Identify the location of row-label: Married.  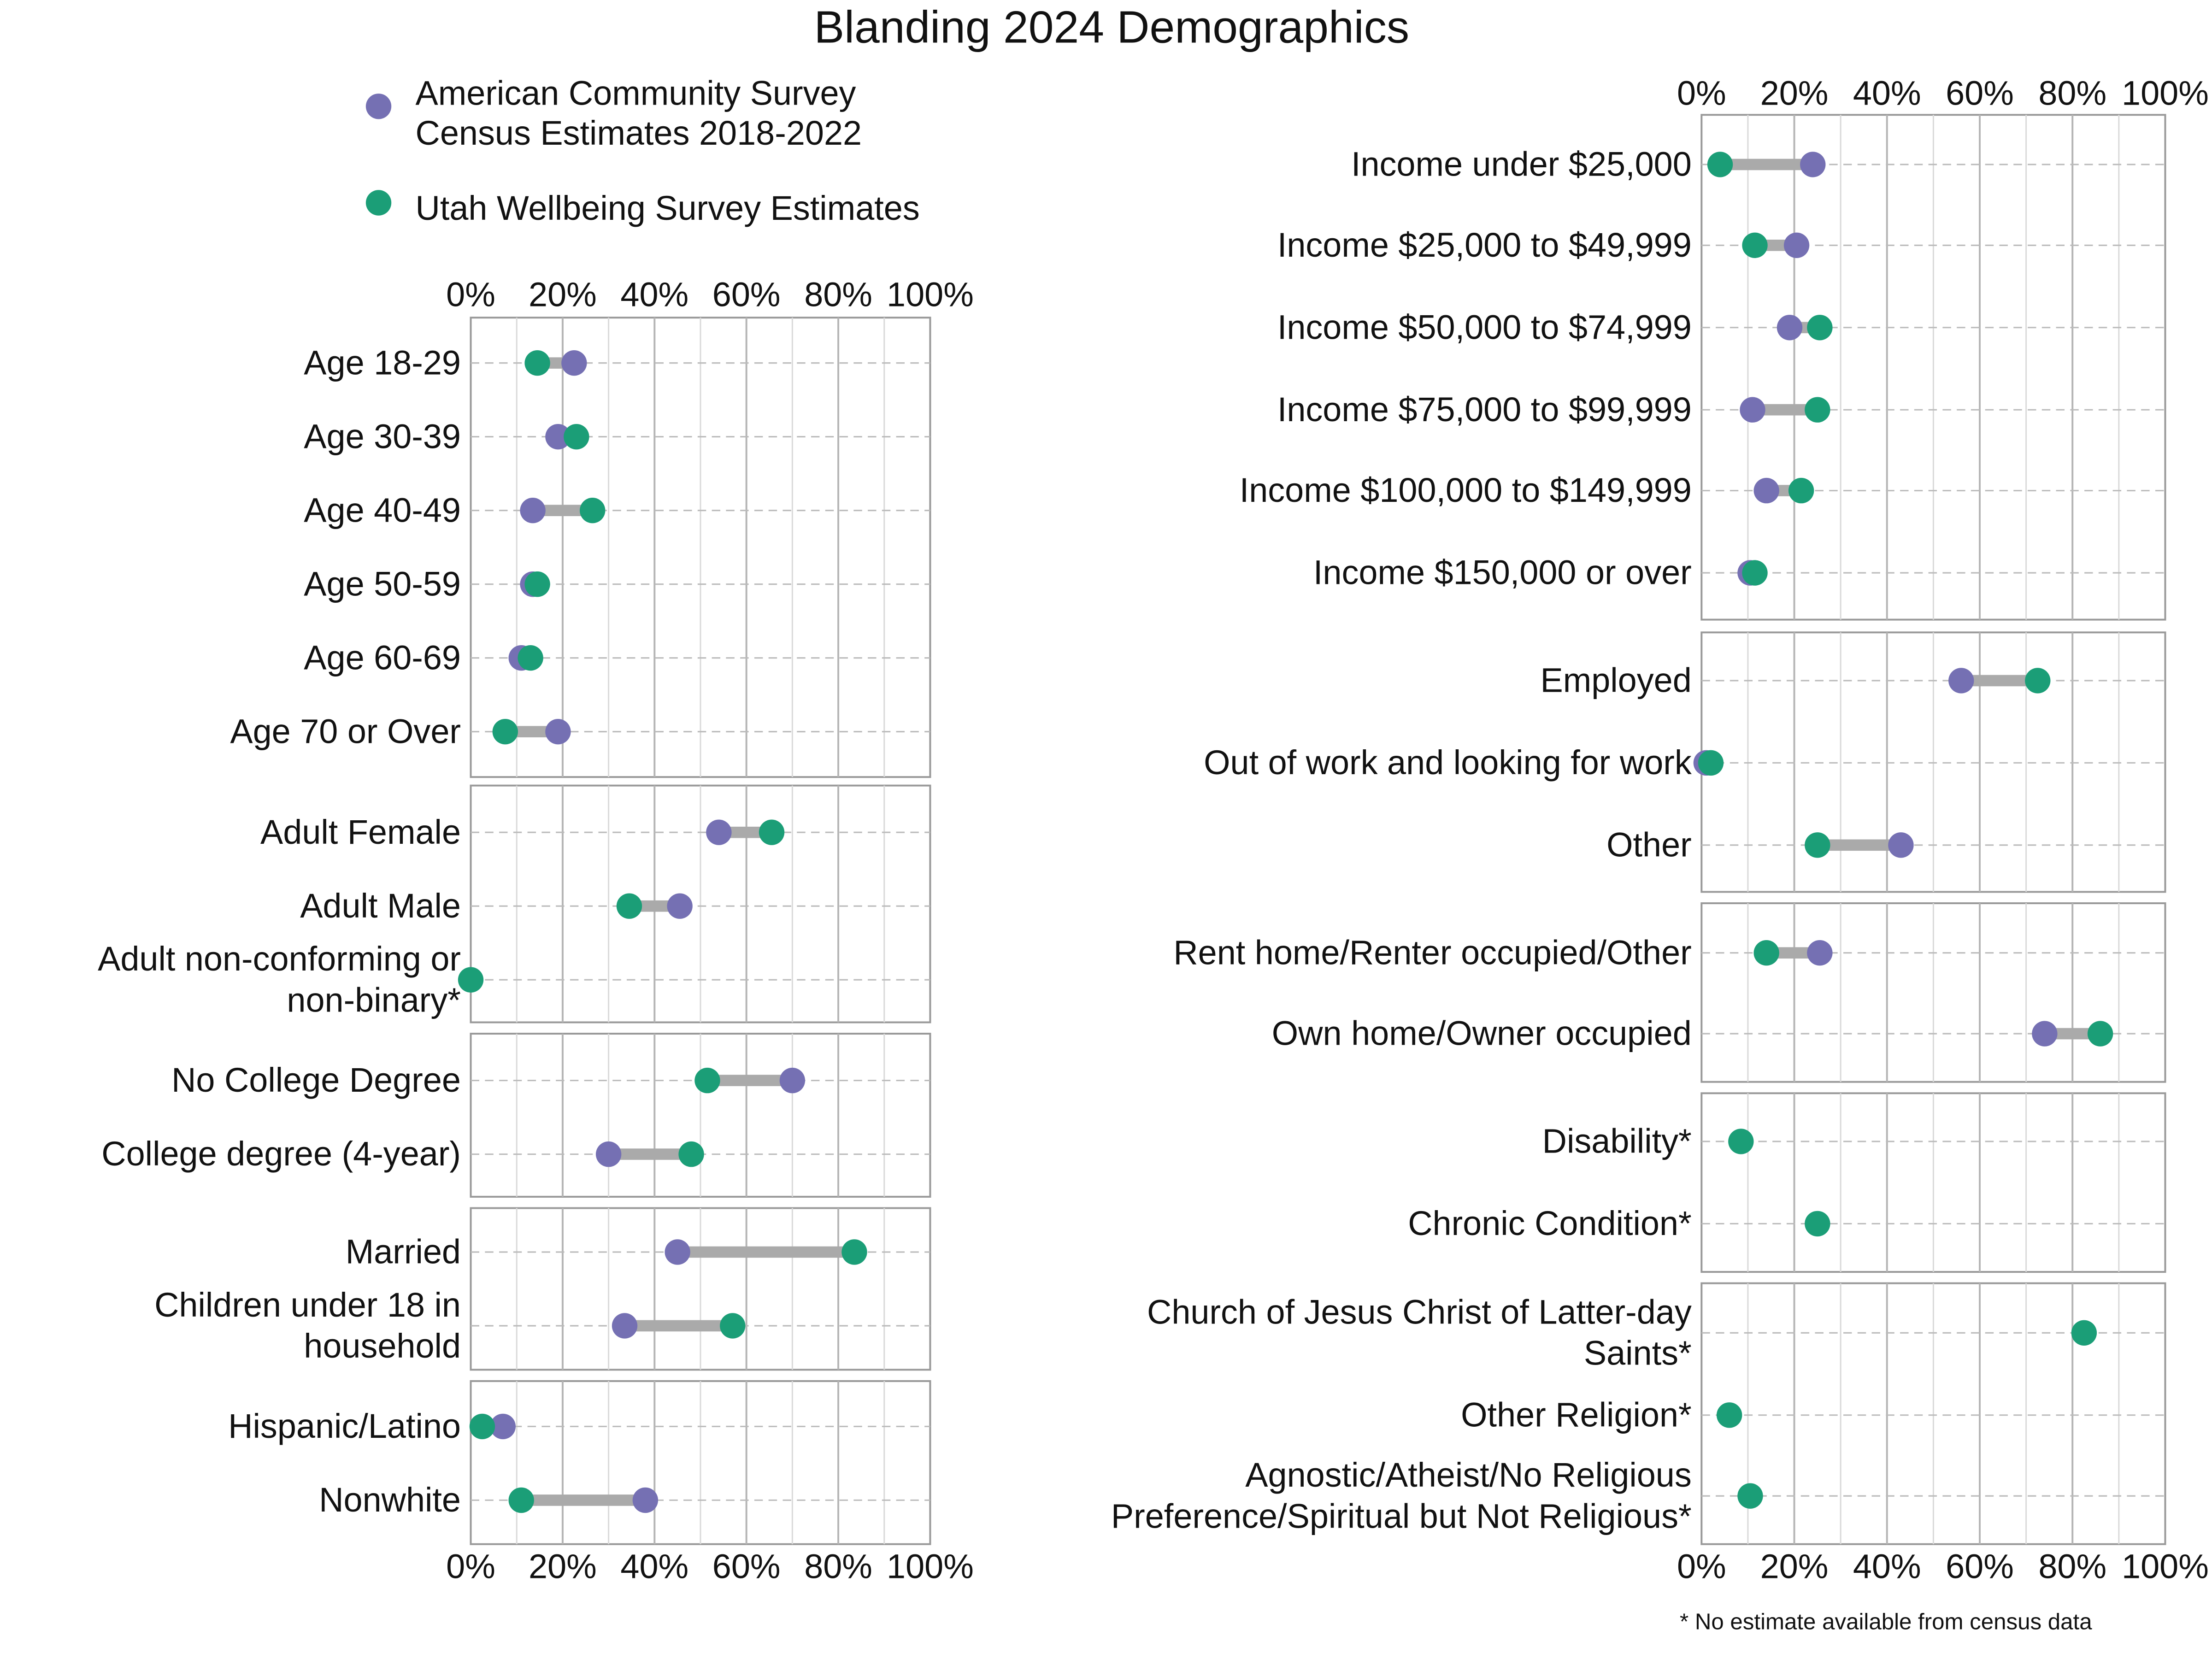
(403, 1252).